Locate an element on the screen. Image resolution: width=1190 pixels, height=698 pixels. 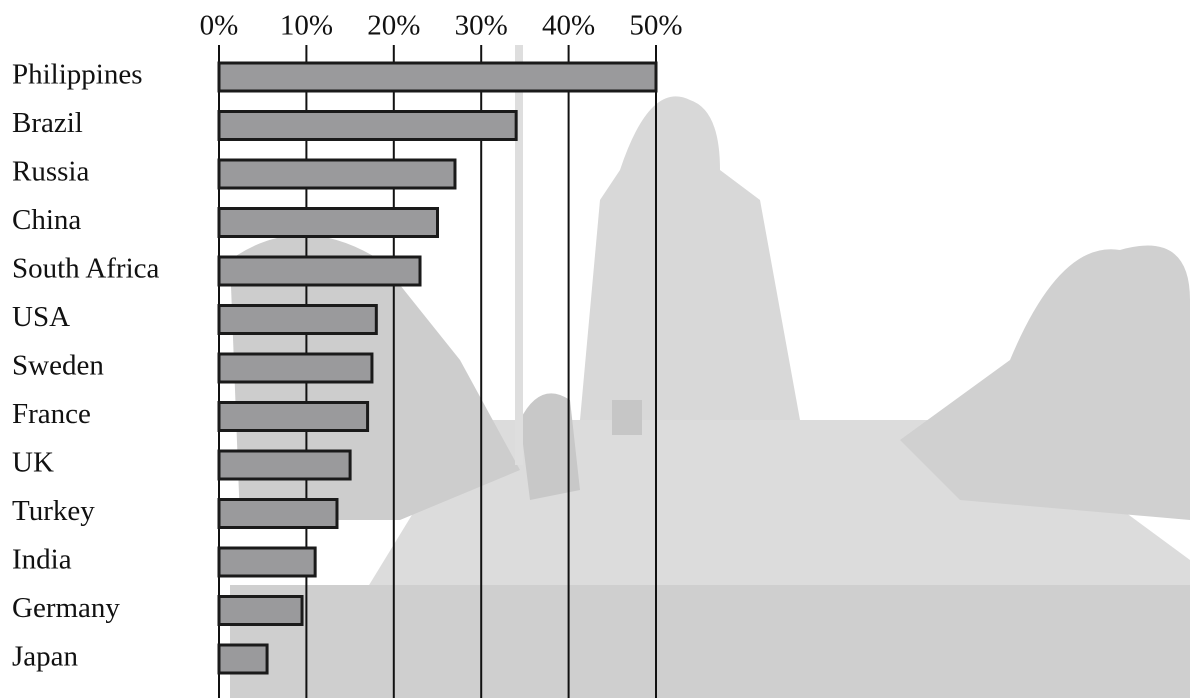
y-tick-label: UK is located at coordinates (33, 463).